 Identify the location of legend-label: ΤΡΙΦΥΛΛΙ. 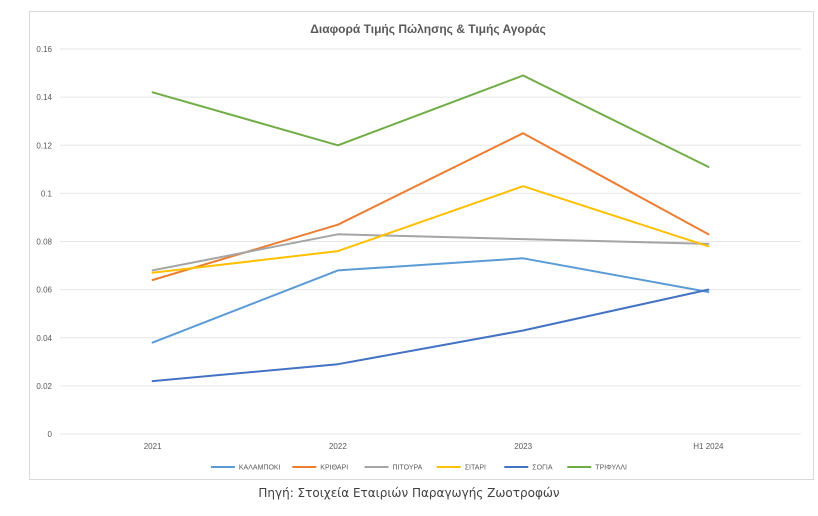
(611, 468).